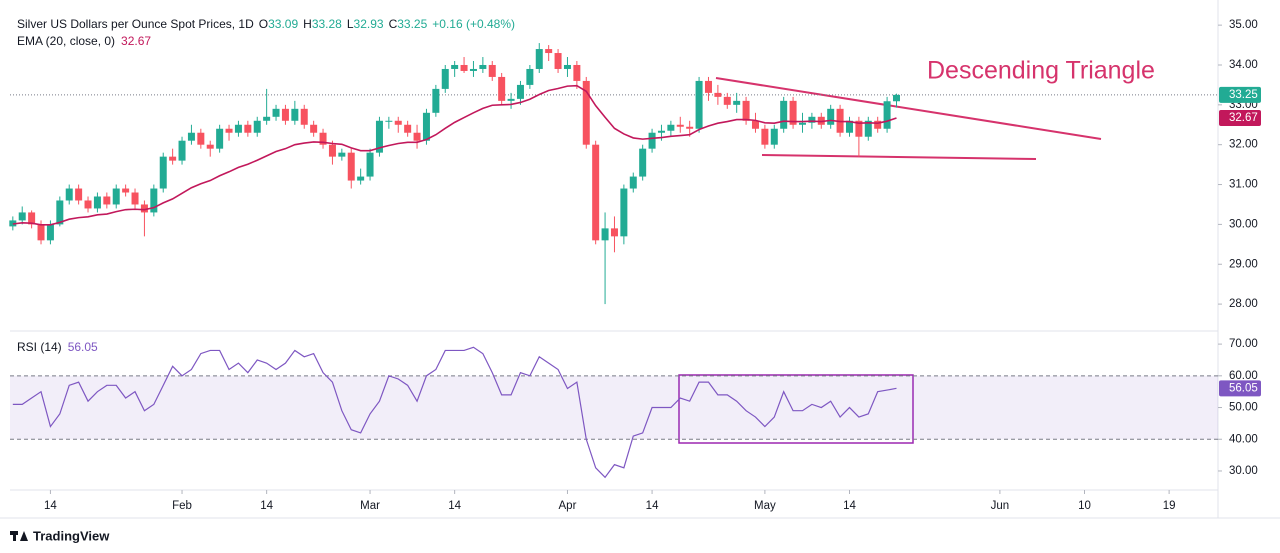 This screenshot has width=1280, height=553. Describe the element at coordinates (614, 407) in the screenshot. I see `rsi-band` at that location.